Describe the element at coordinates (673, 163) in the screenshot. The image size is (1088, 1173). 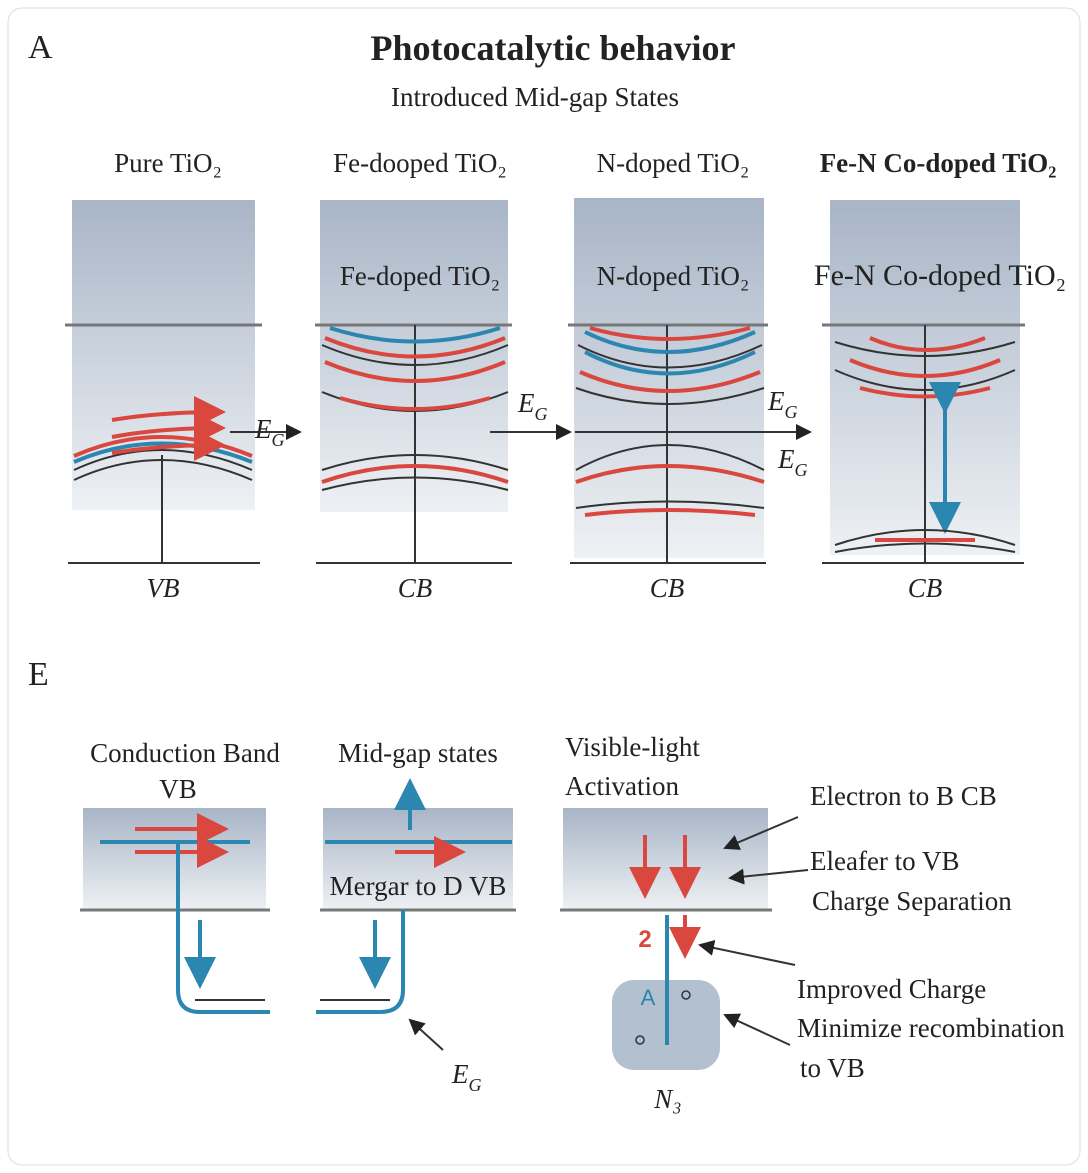
I see `column-title: N-doped TiO₂` at that location.